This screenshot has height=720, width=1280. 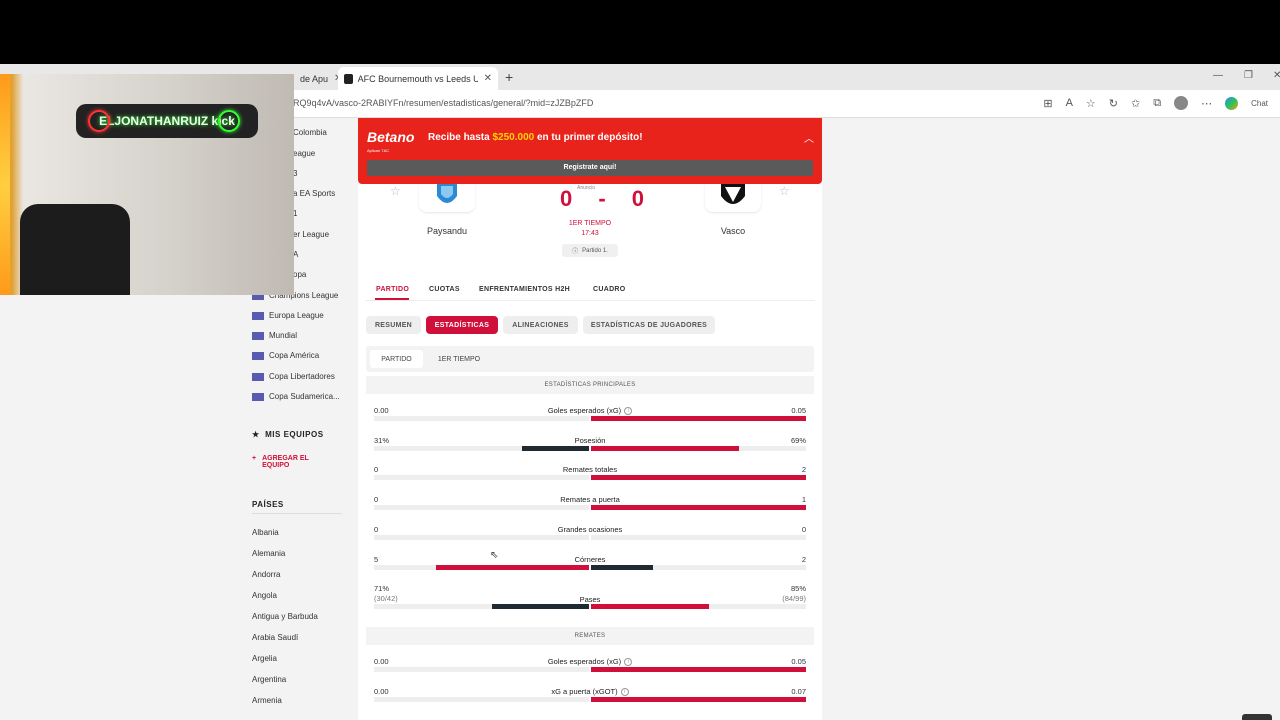 I want to click on sidebar-item-1: 1, so click(x=295, y=213).